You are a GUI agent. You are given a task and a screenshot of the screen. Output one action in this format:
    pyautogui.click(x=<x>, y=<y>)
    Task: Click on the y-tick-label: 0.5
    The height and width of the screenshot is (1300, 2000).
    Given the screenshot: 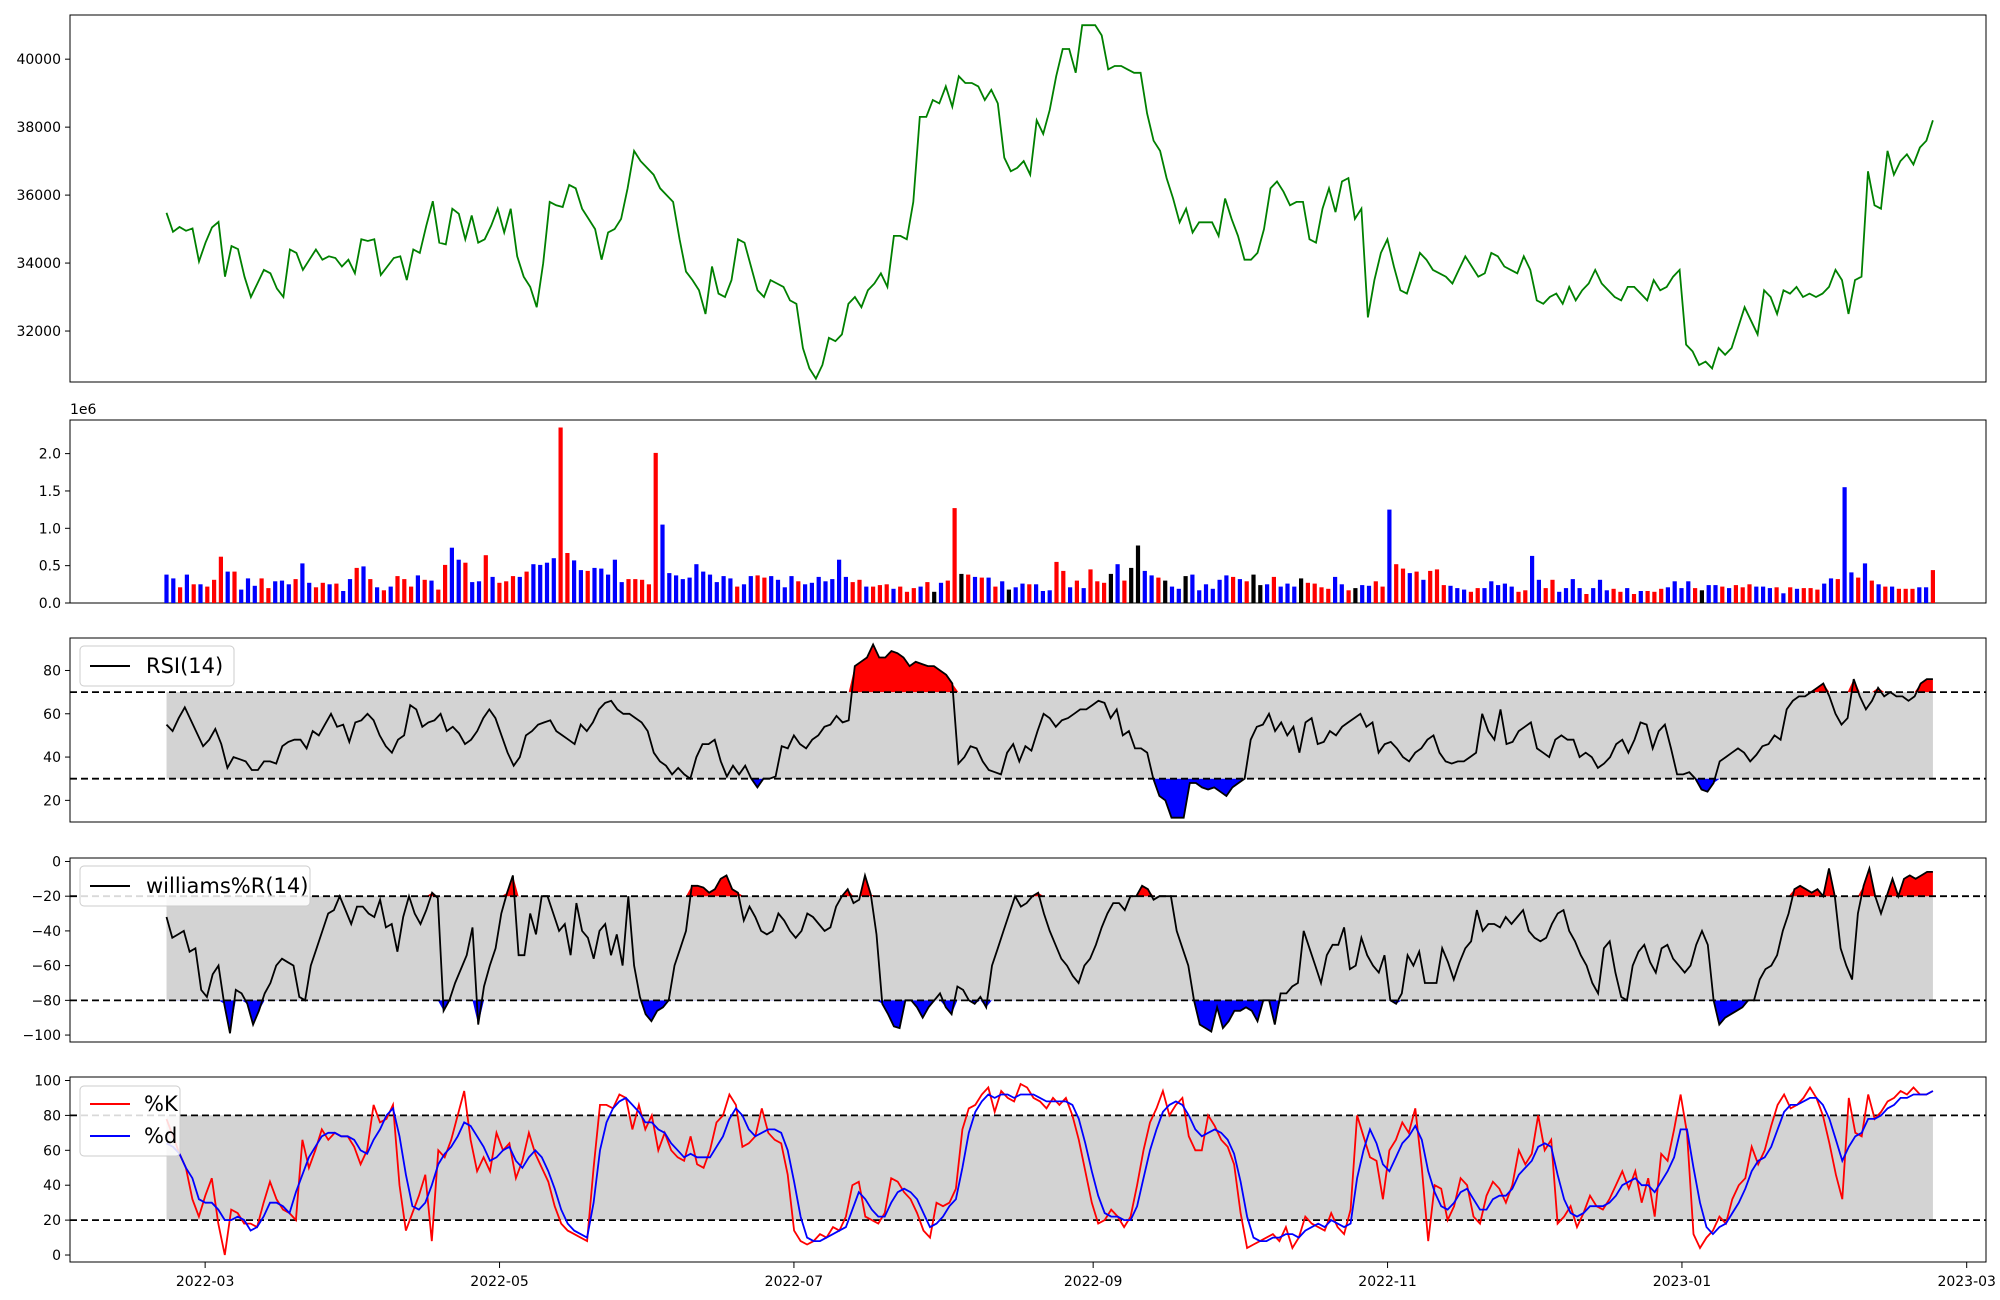 What is the action you would take?
    pyautogui.click(x=50, y=567)
    